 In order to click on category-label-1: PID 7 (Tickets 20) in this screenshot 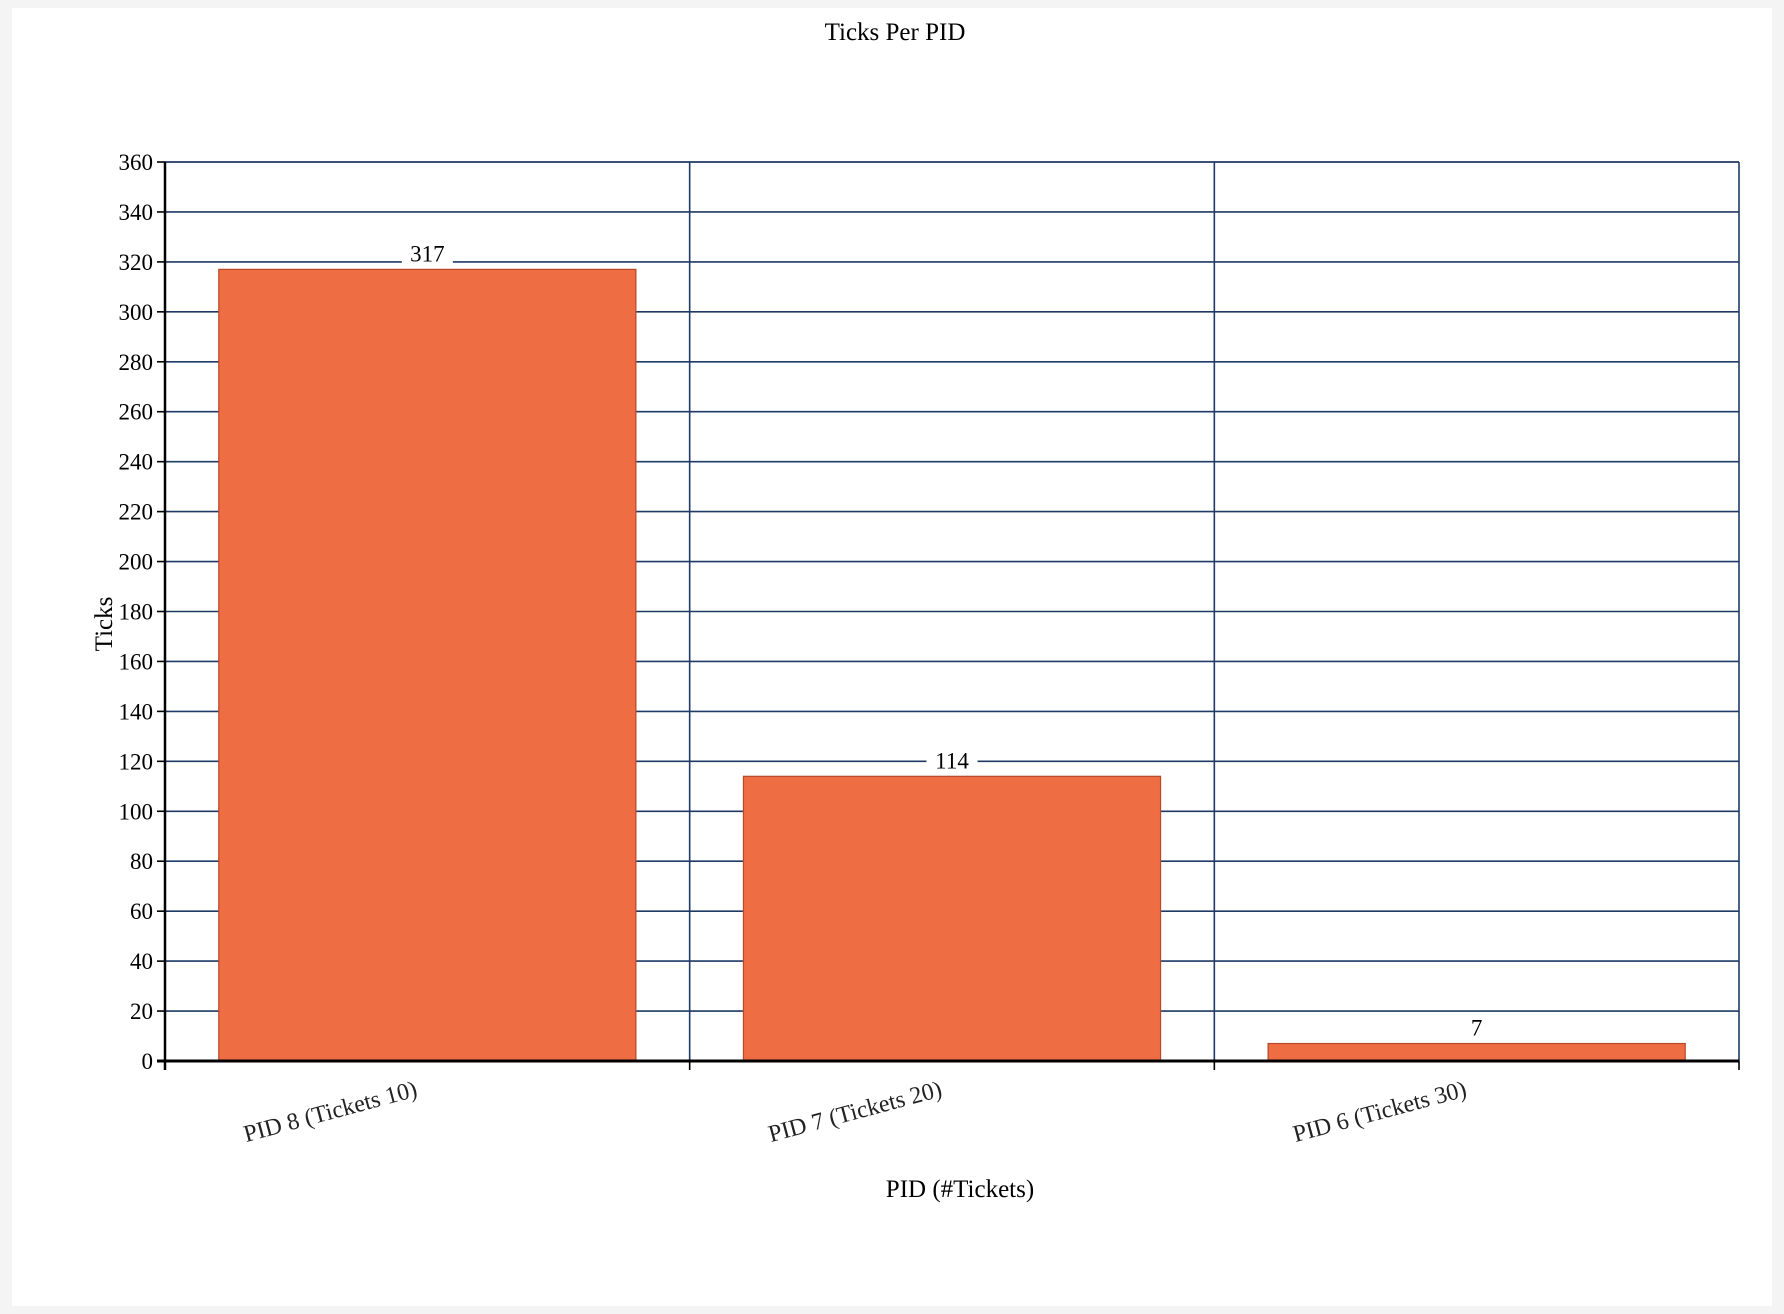, I will do `click(855, 1112)`.